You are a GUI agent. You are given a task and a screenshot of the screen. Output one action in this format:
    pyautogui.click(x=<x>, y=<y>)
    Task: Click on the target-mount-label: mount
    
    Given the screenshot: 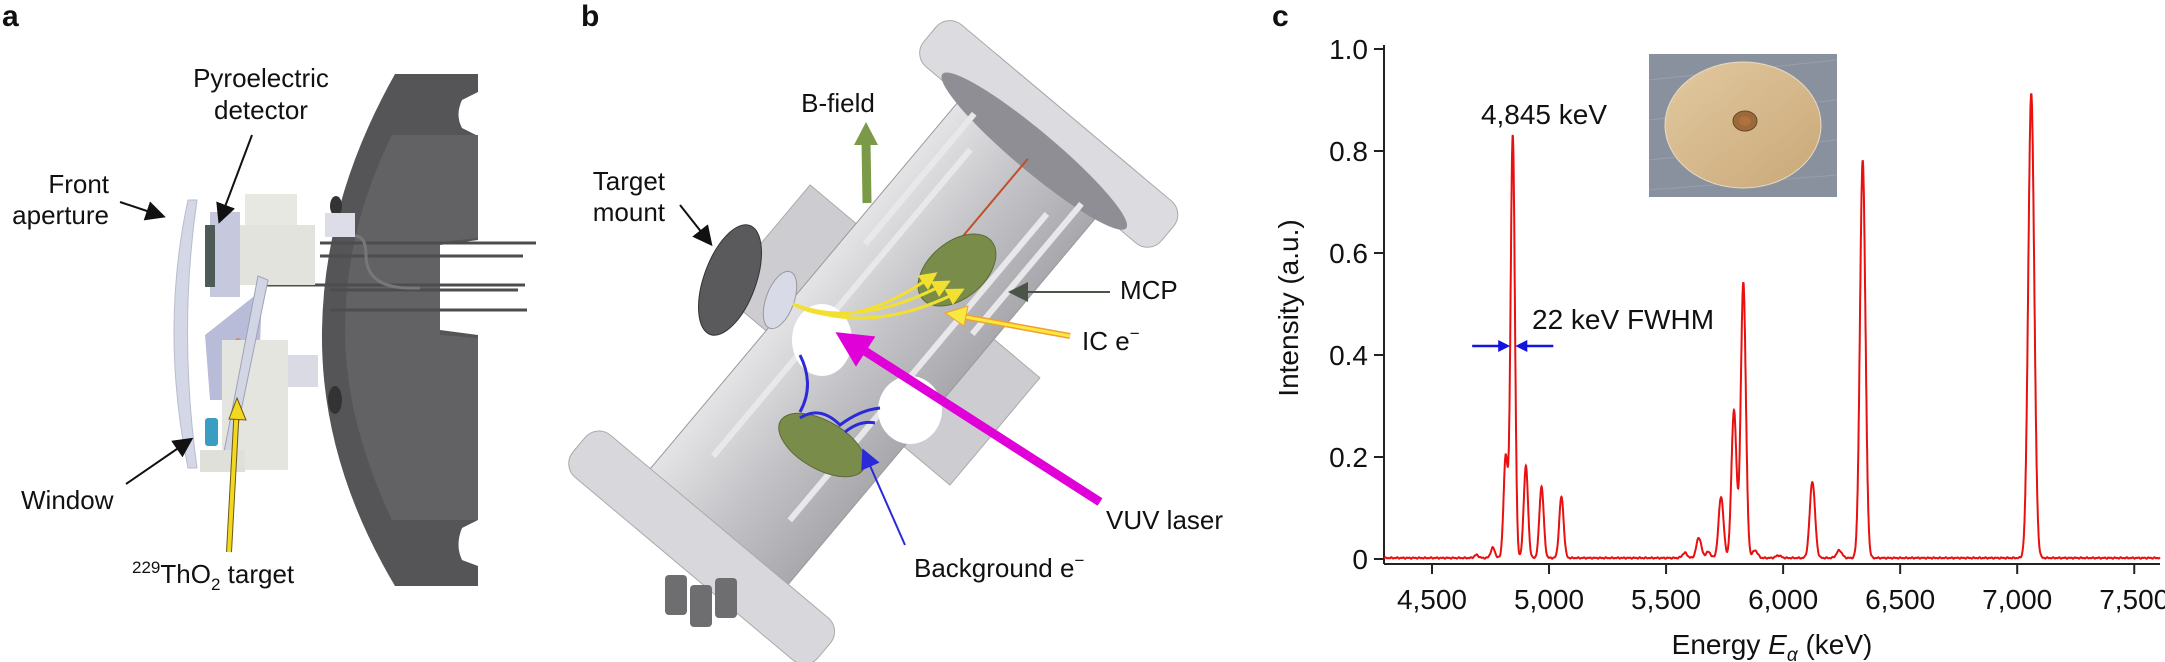 What is the action you would take?
    pyautogui.click(x=629, y=212)
    